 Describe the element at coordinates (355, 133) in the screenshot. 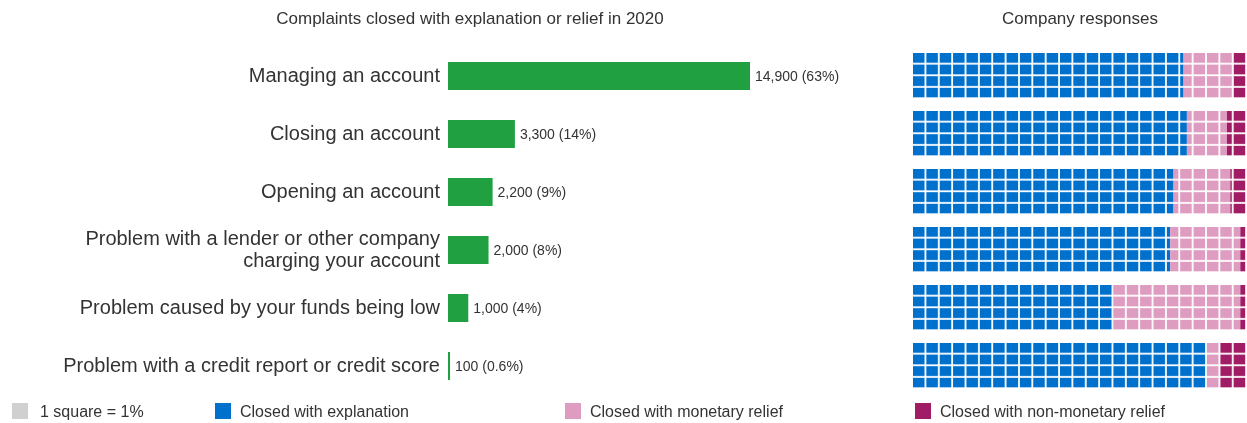

I see `y-tick-label: Closing an account` at that location.